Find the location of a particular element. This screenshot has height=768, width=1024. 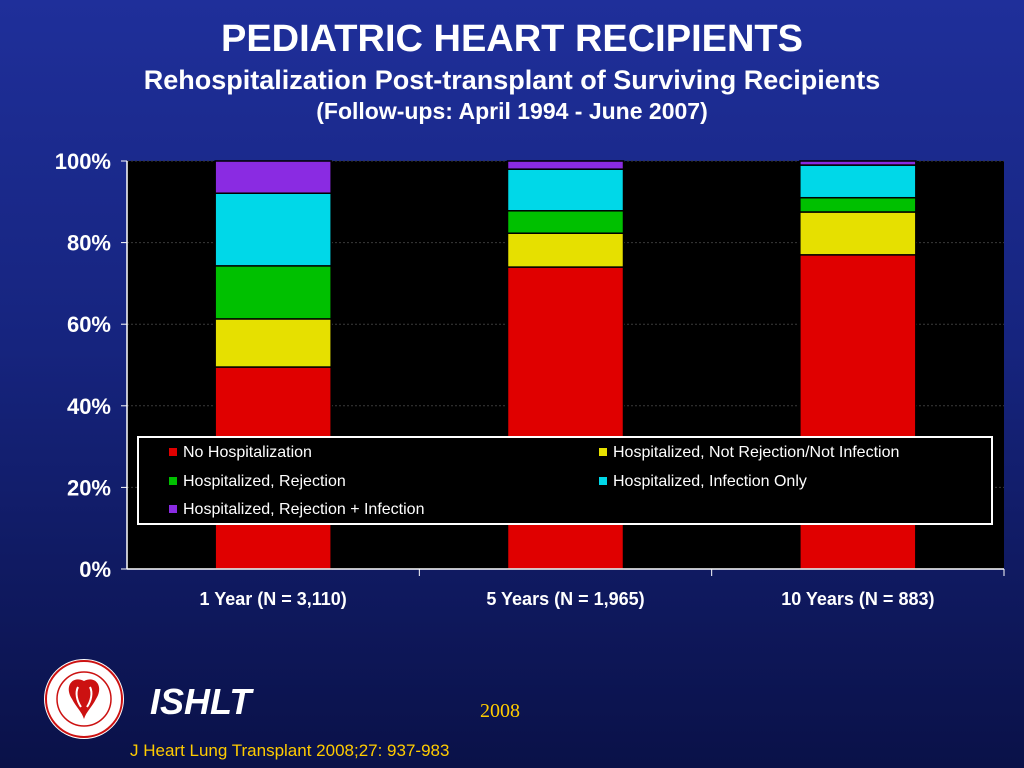

chart-subtitle-dates: (Follow-ups: April 1994 - June 2007) is located at coordinates (512, 111).